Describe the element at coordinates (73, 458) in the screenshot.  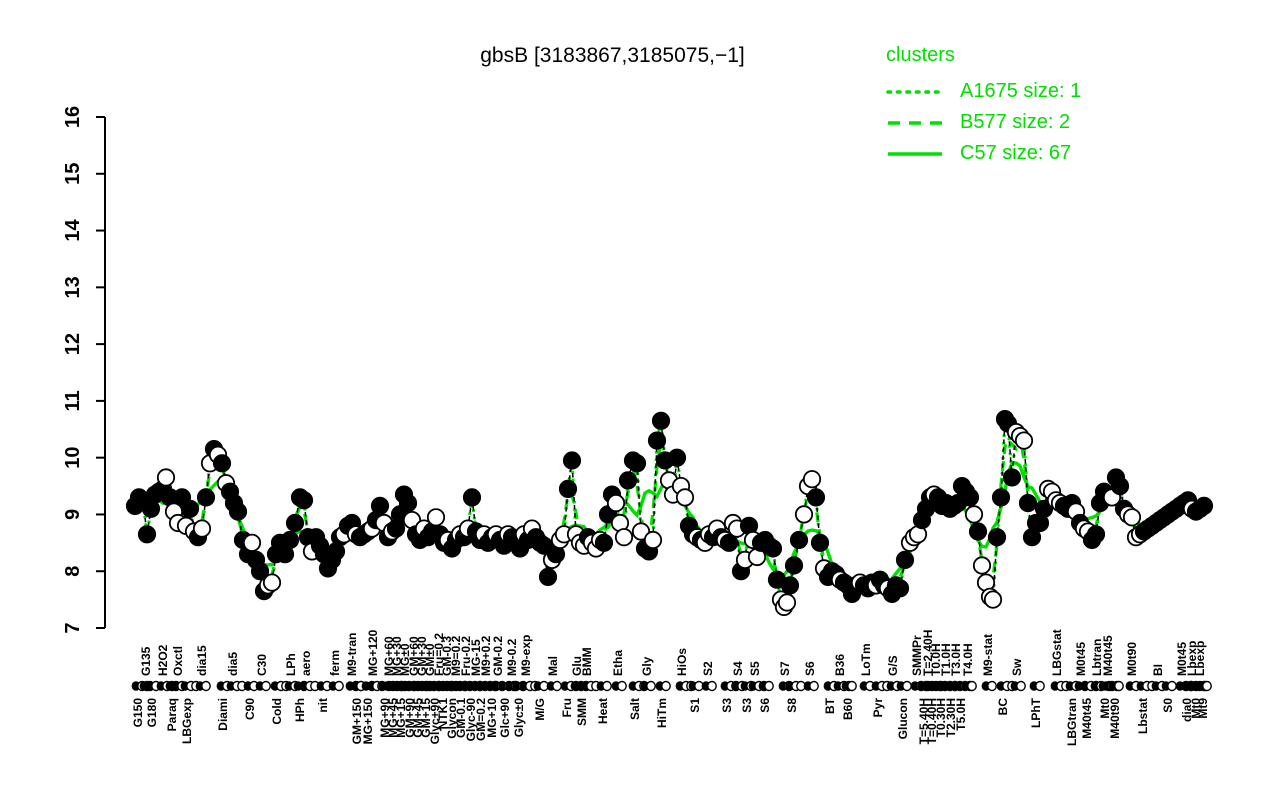
I see `y-tick-label: 10` at that location.